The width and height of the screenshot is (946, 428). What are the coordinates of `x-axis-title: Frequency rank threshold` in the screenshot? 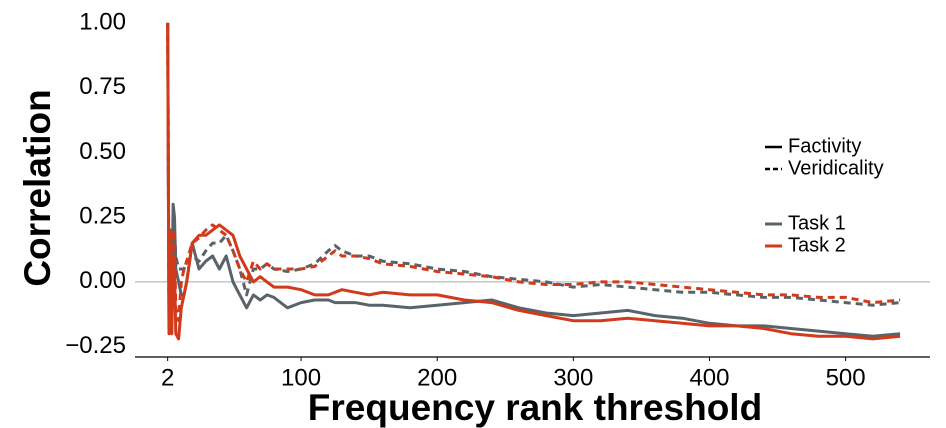 It's located at (535, 407).